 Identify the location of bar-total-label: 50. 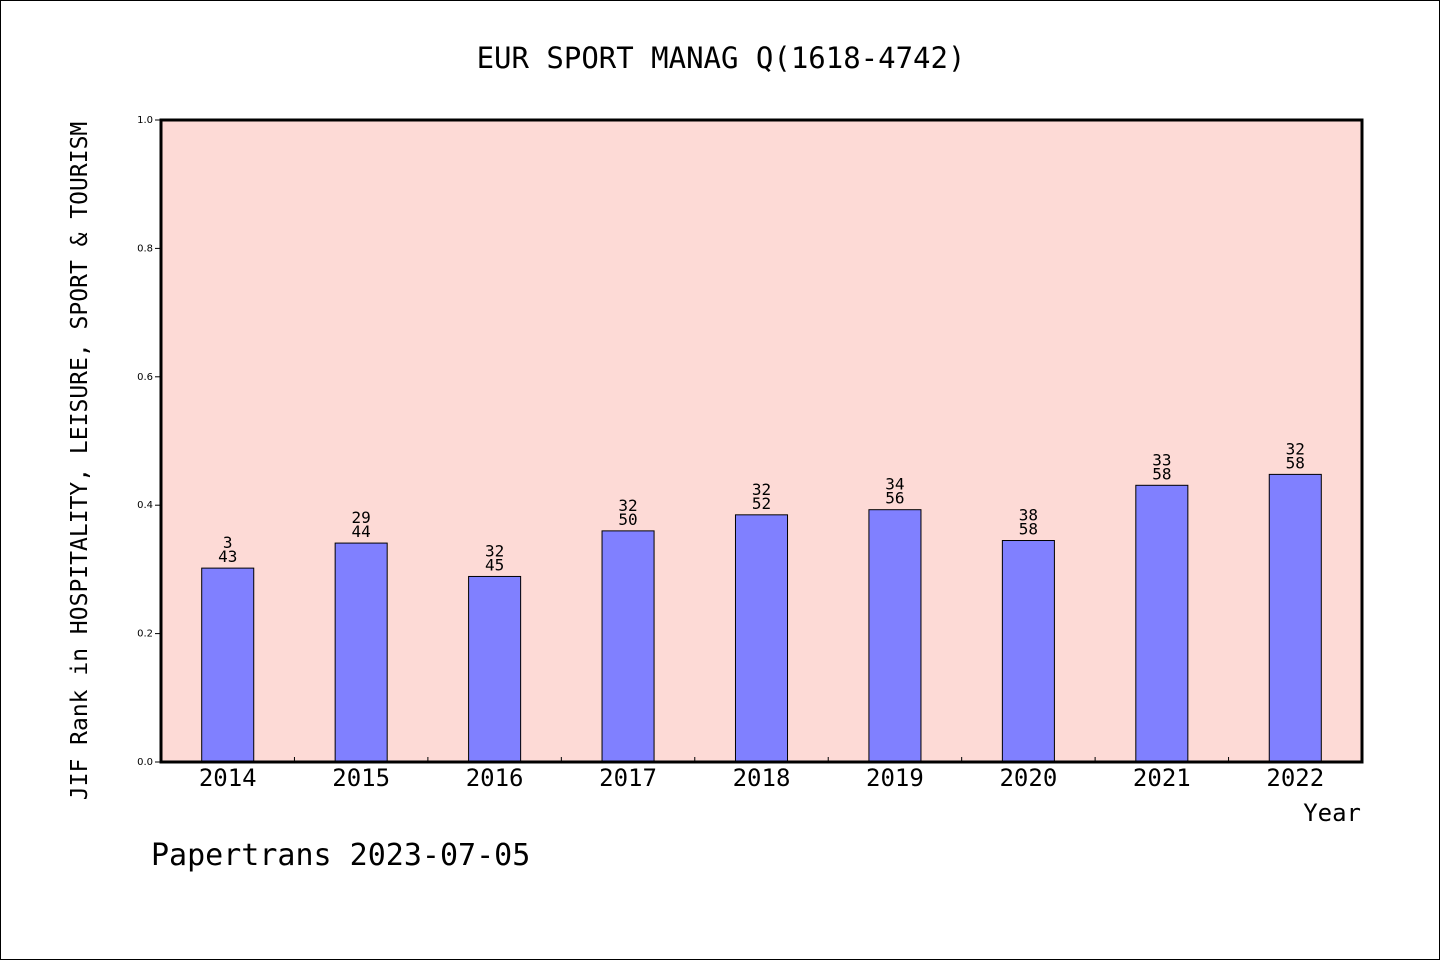
(627, 519).